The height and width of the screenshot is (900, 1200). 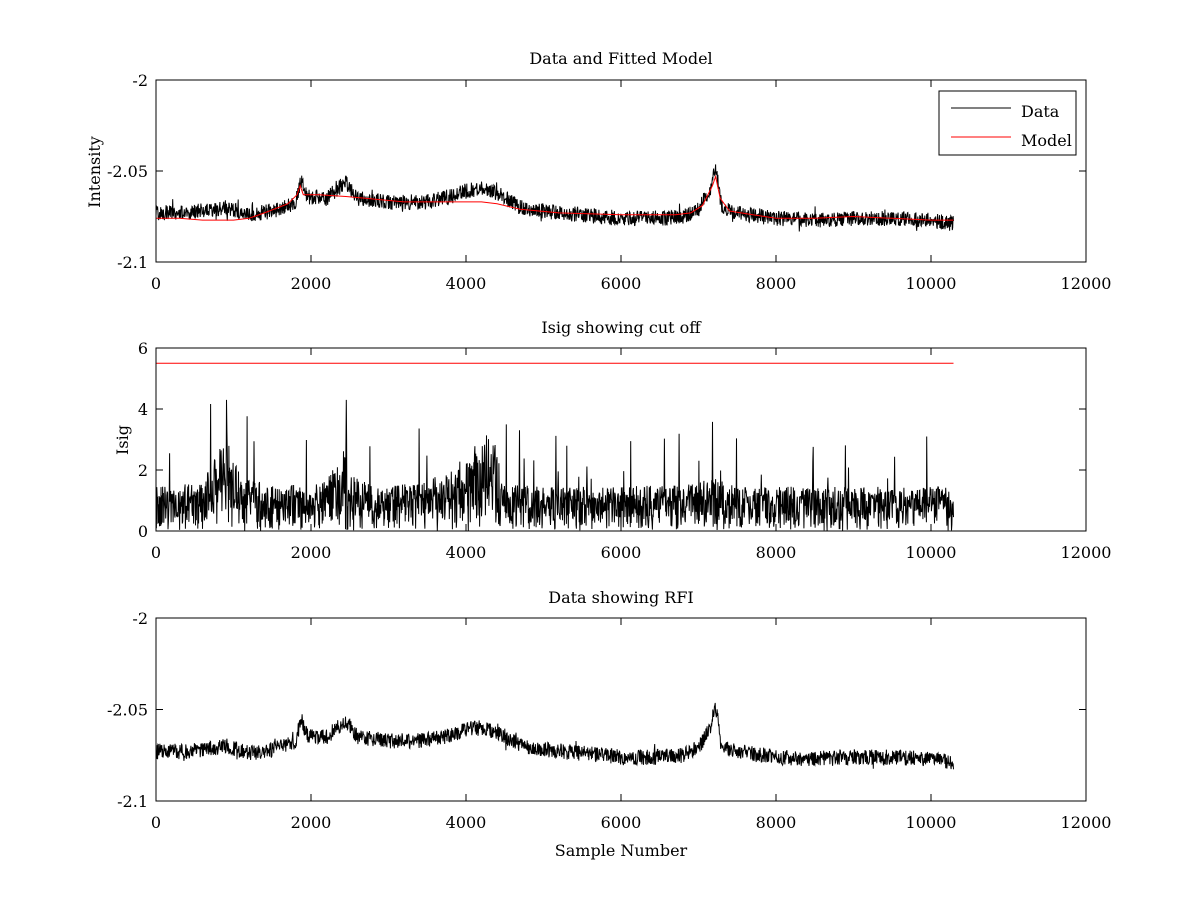 I want to click on y-axis-label: Isig, so click(x=122, y=440).